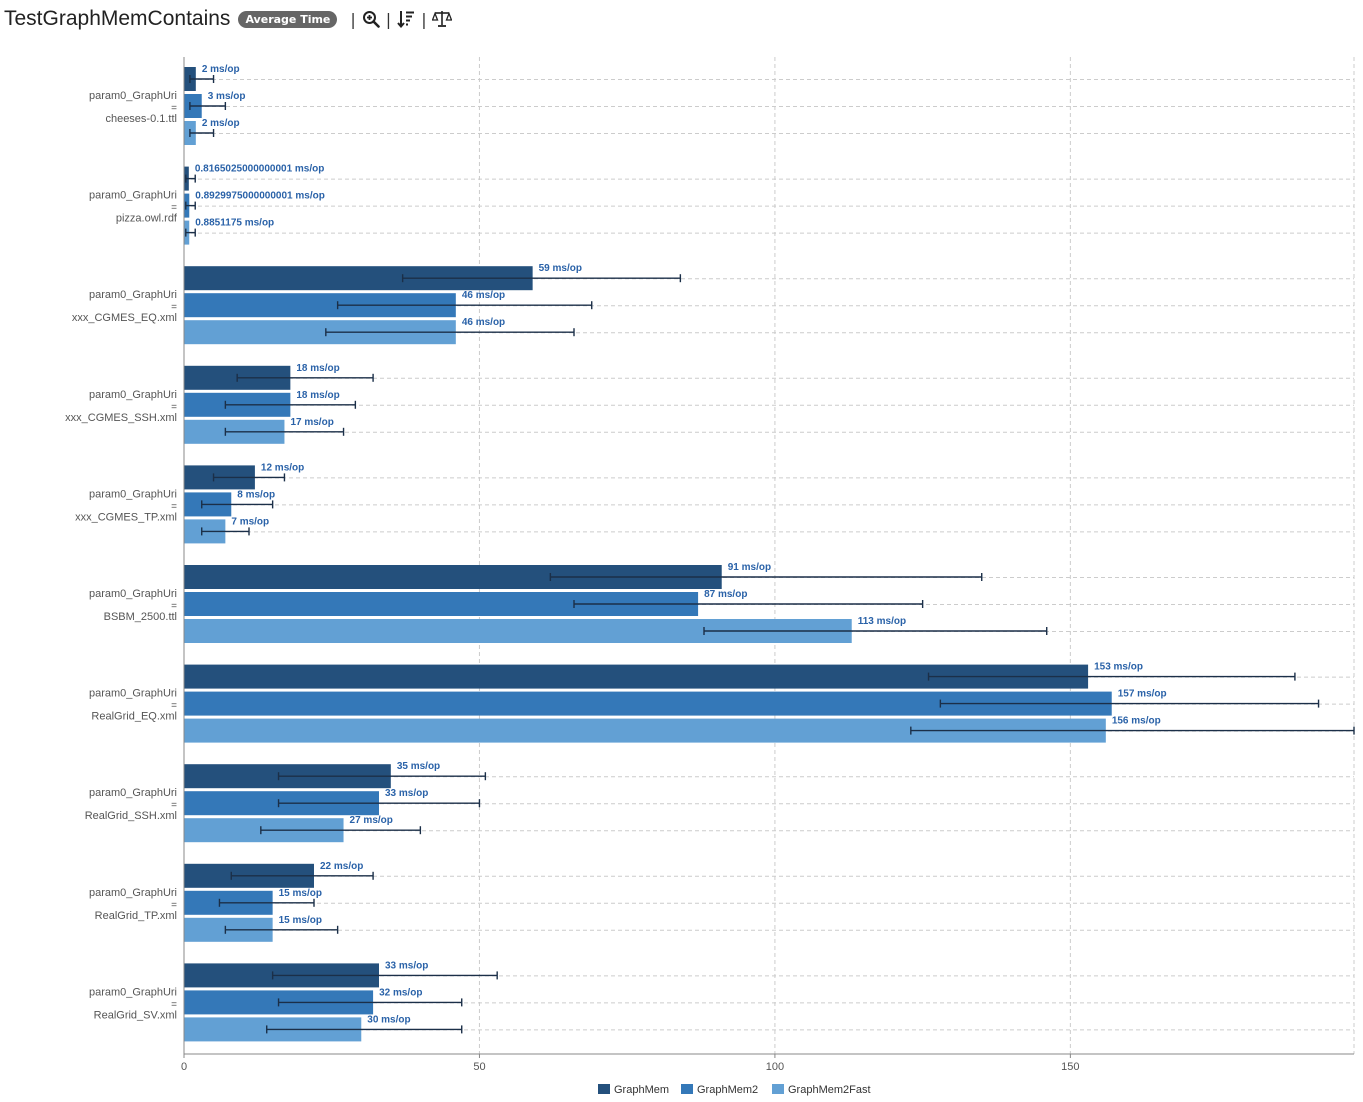 This screenshot has width=1363, height=1102. I want to click on zoom-icon, so click(371, 19).